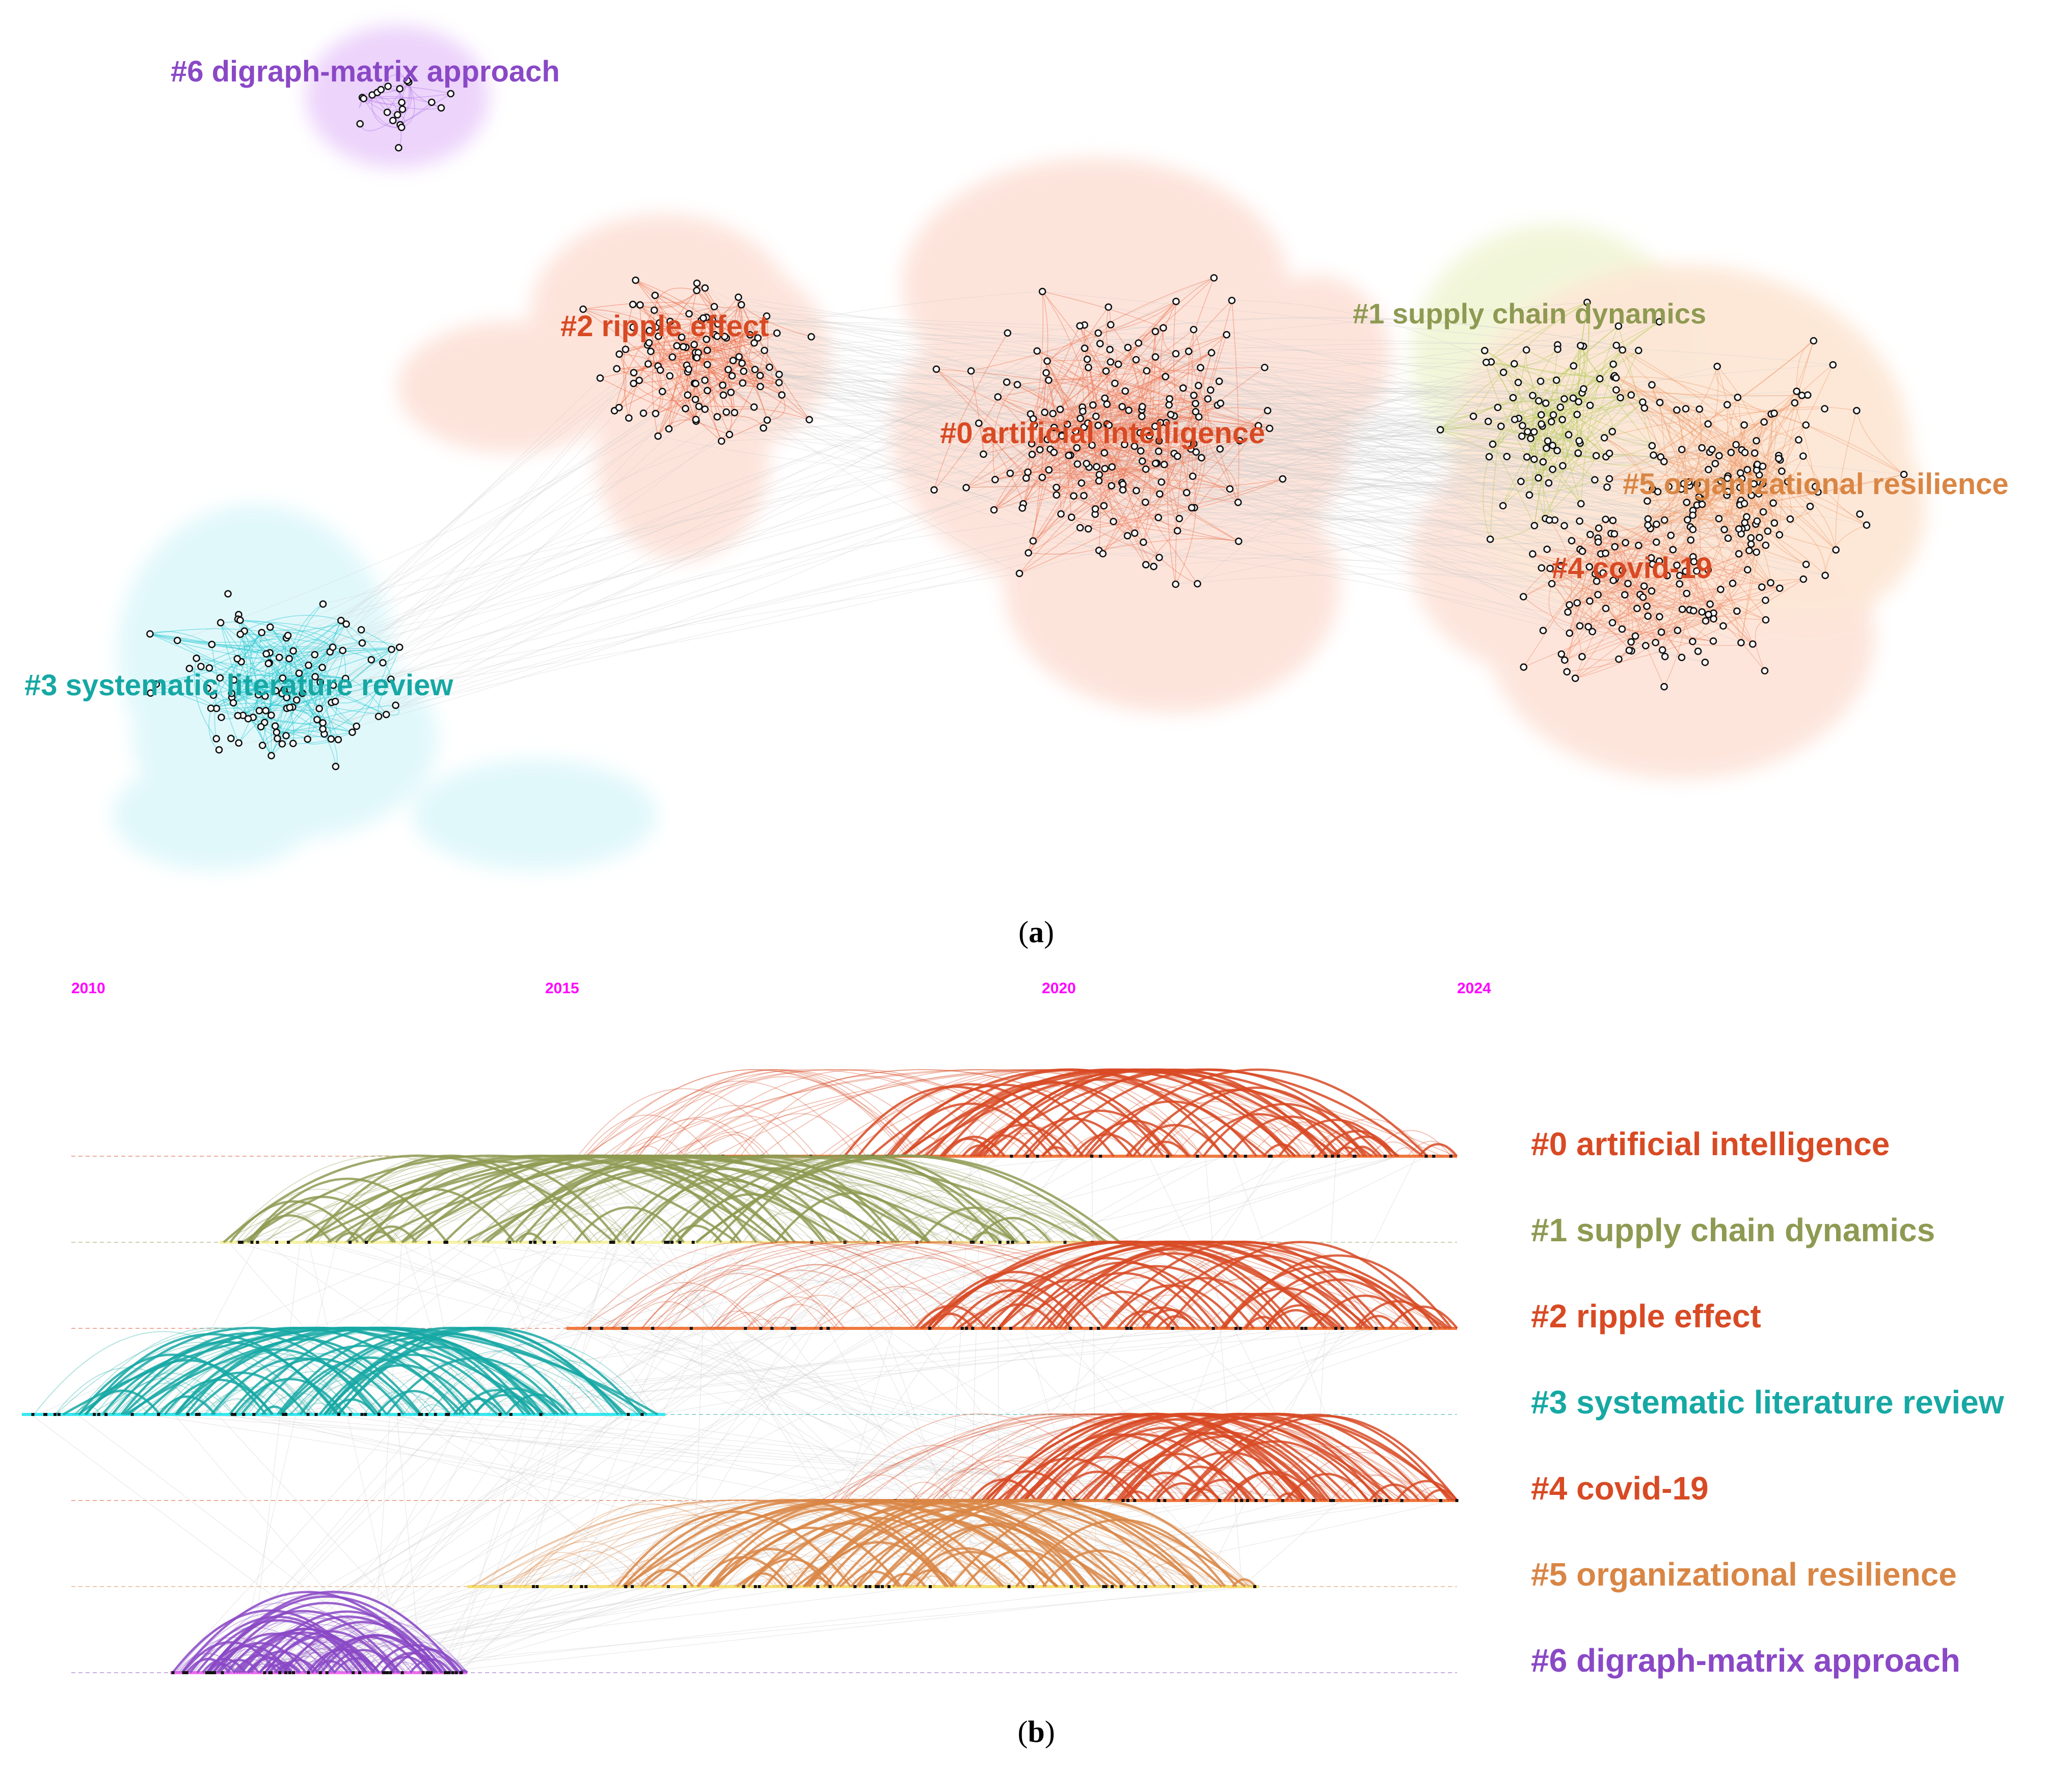  I want to click on cluster-label-2: #2 ripple effect, so click(665, 326).